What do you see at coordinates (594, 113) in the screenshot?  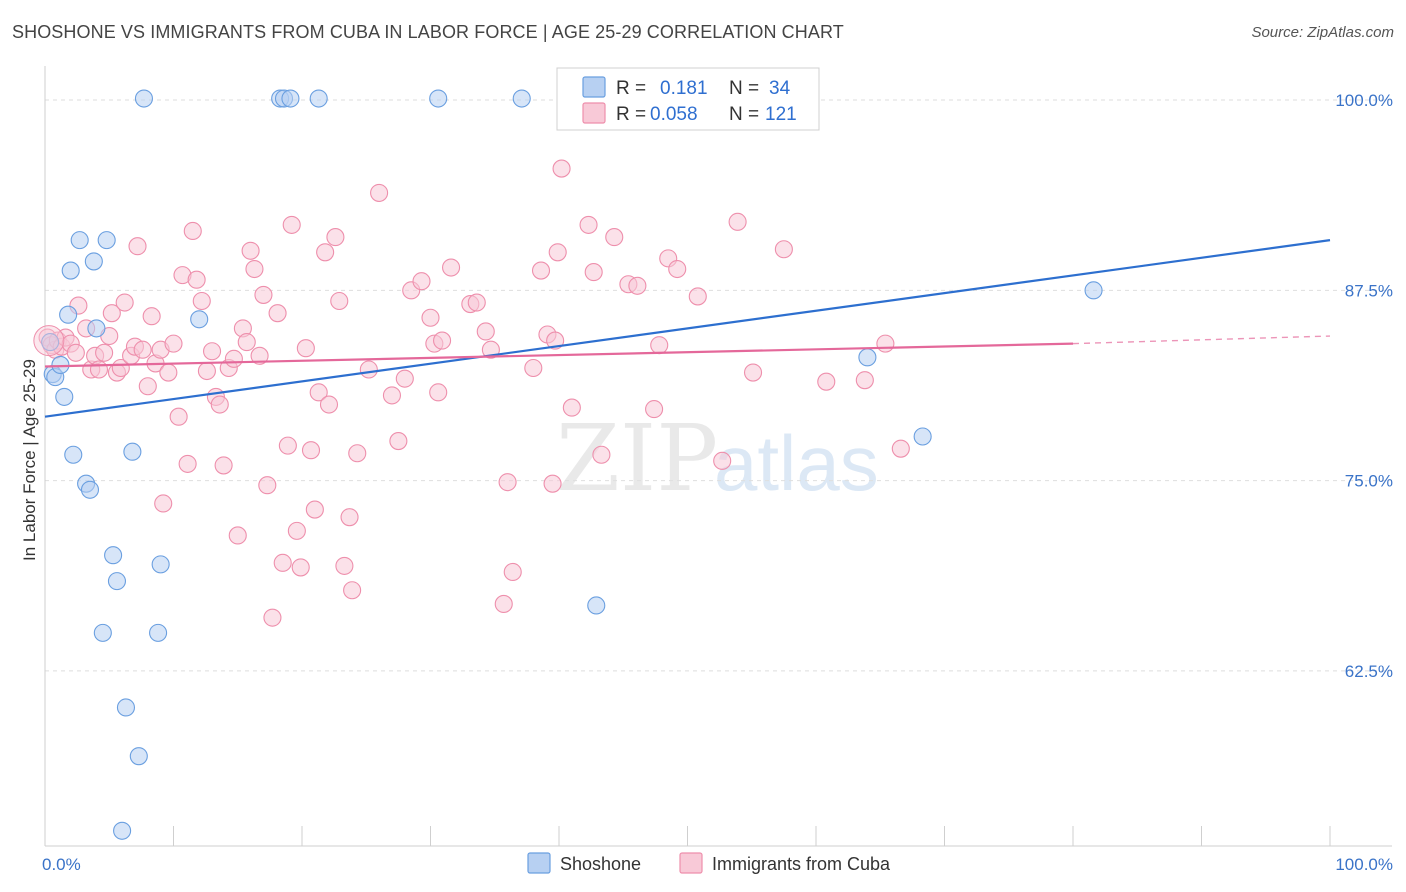 I see `legend-swatch-cuba` at bounding box center [594, 113].